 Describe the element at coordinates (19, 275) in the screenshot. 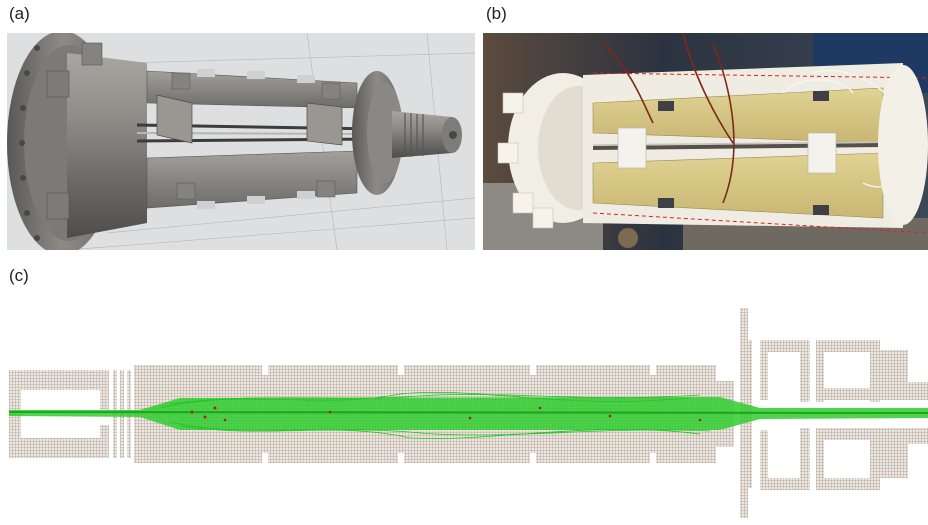

I see `panel-label-c: (c)` at that location.